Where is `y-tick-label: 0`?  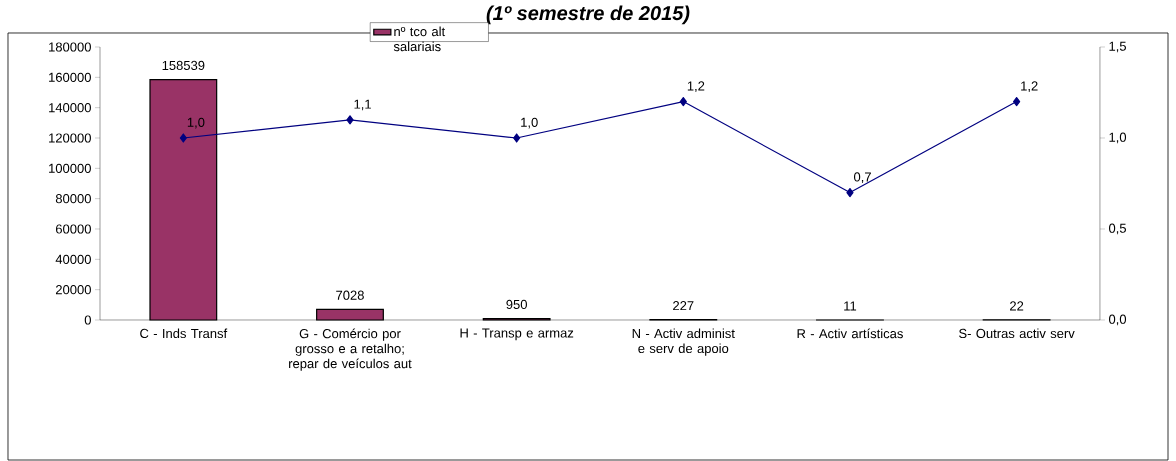
y-tick-label: 0 is located at coordinates (87, 320).